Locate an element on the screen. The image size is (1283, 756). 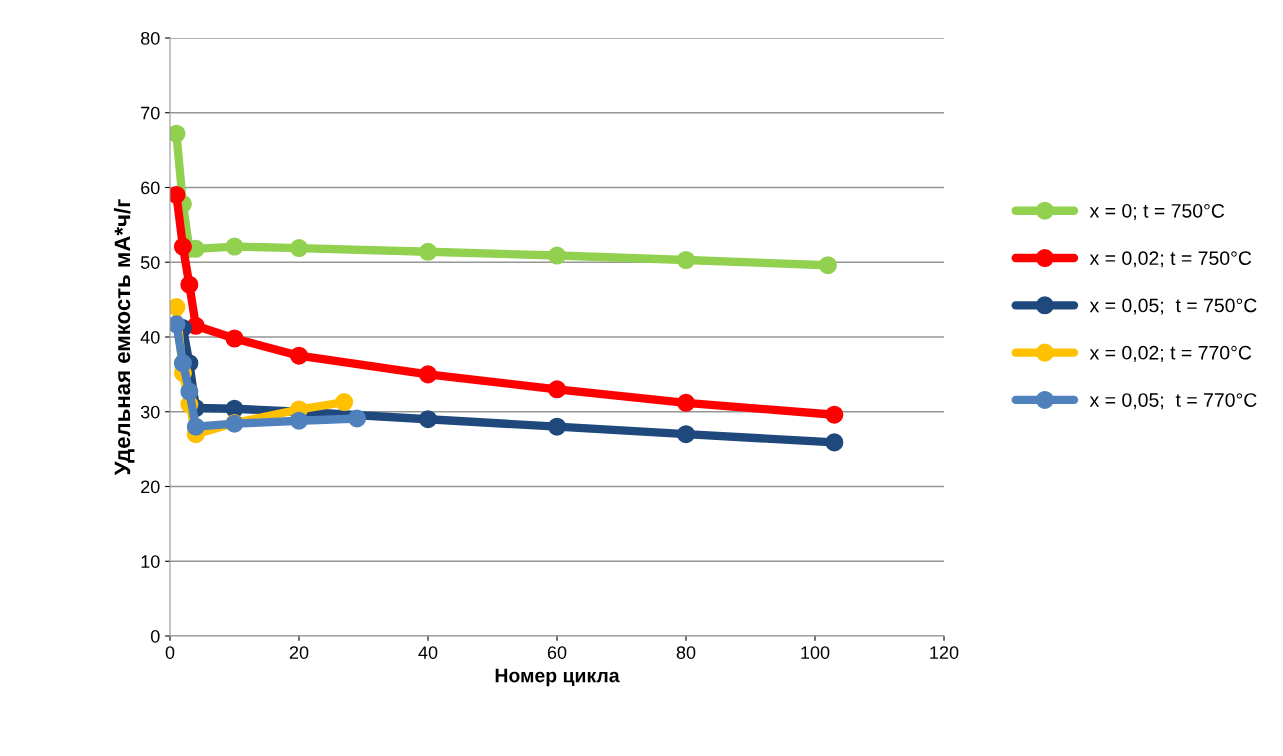
legend-label: x = 0,05; t = 770°C is located at coordinates (1173, 401).